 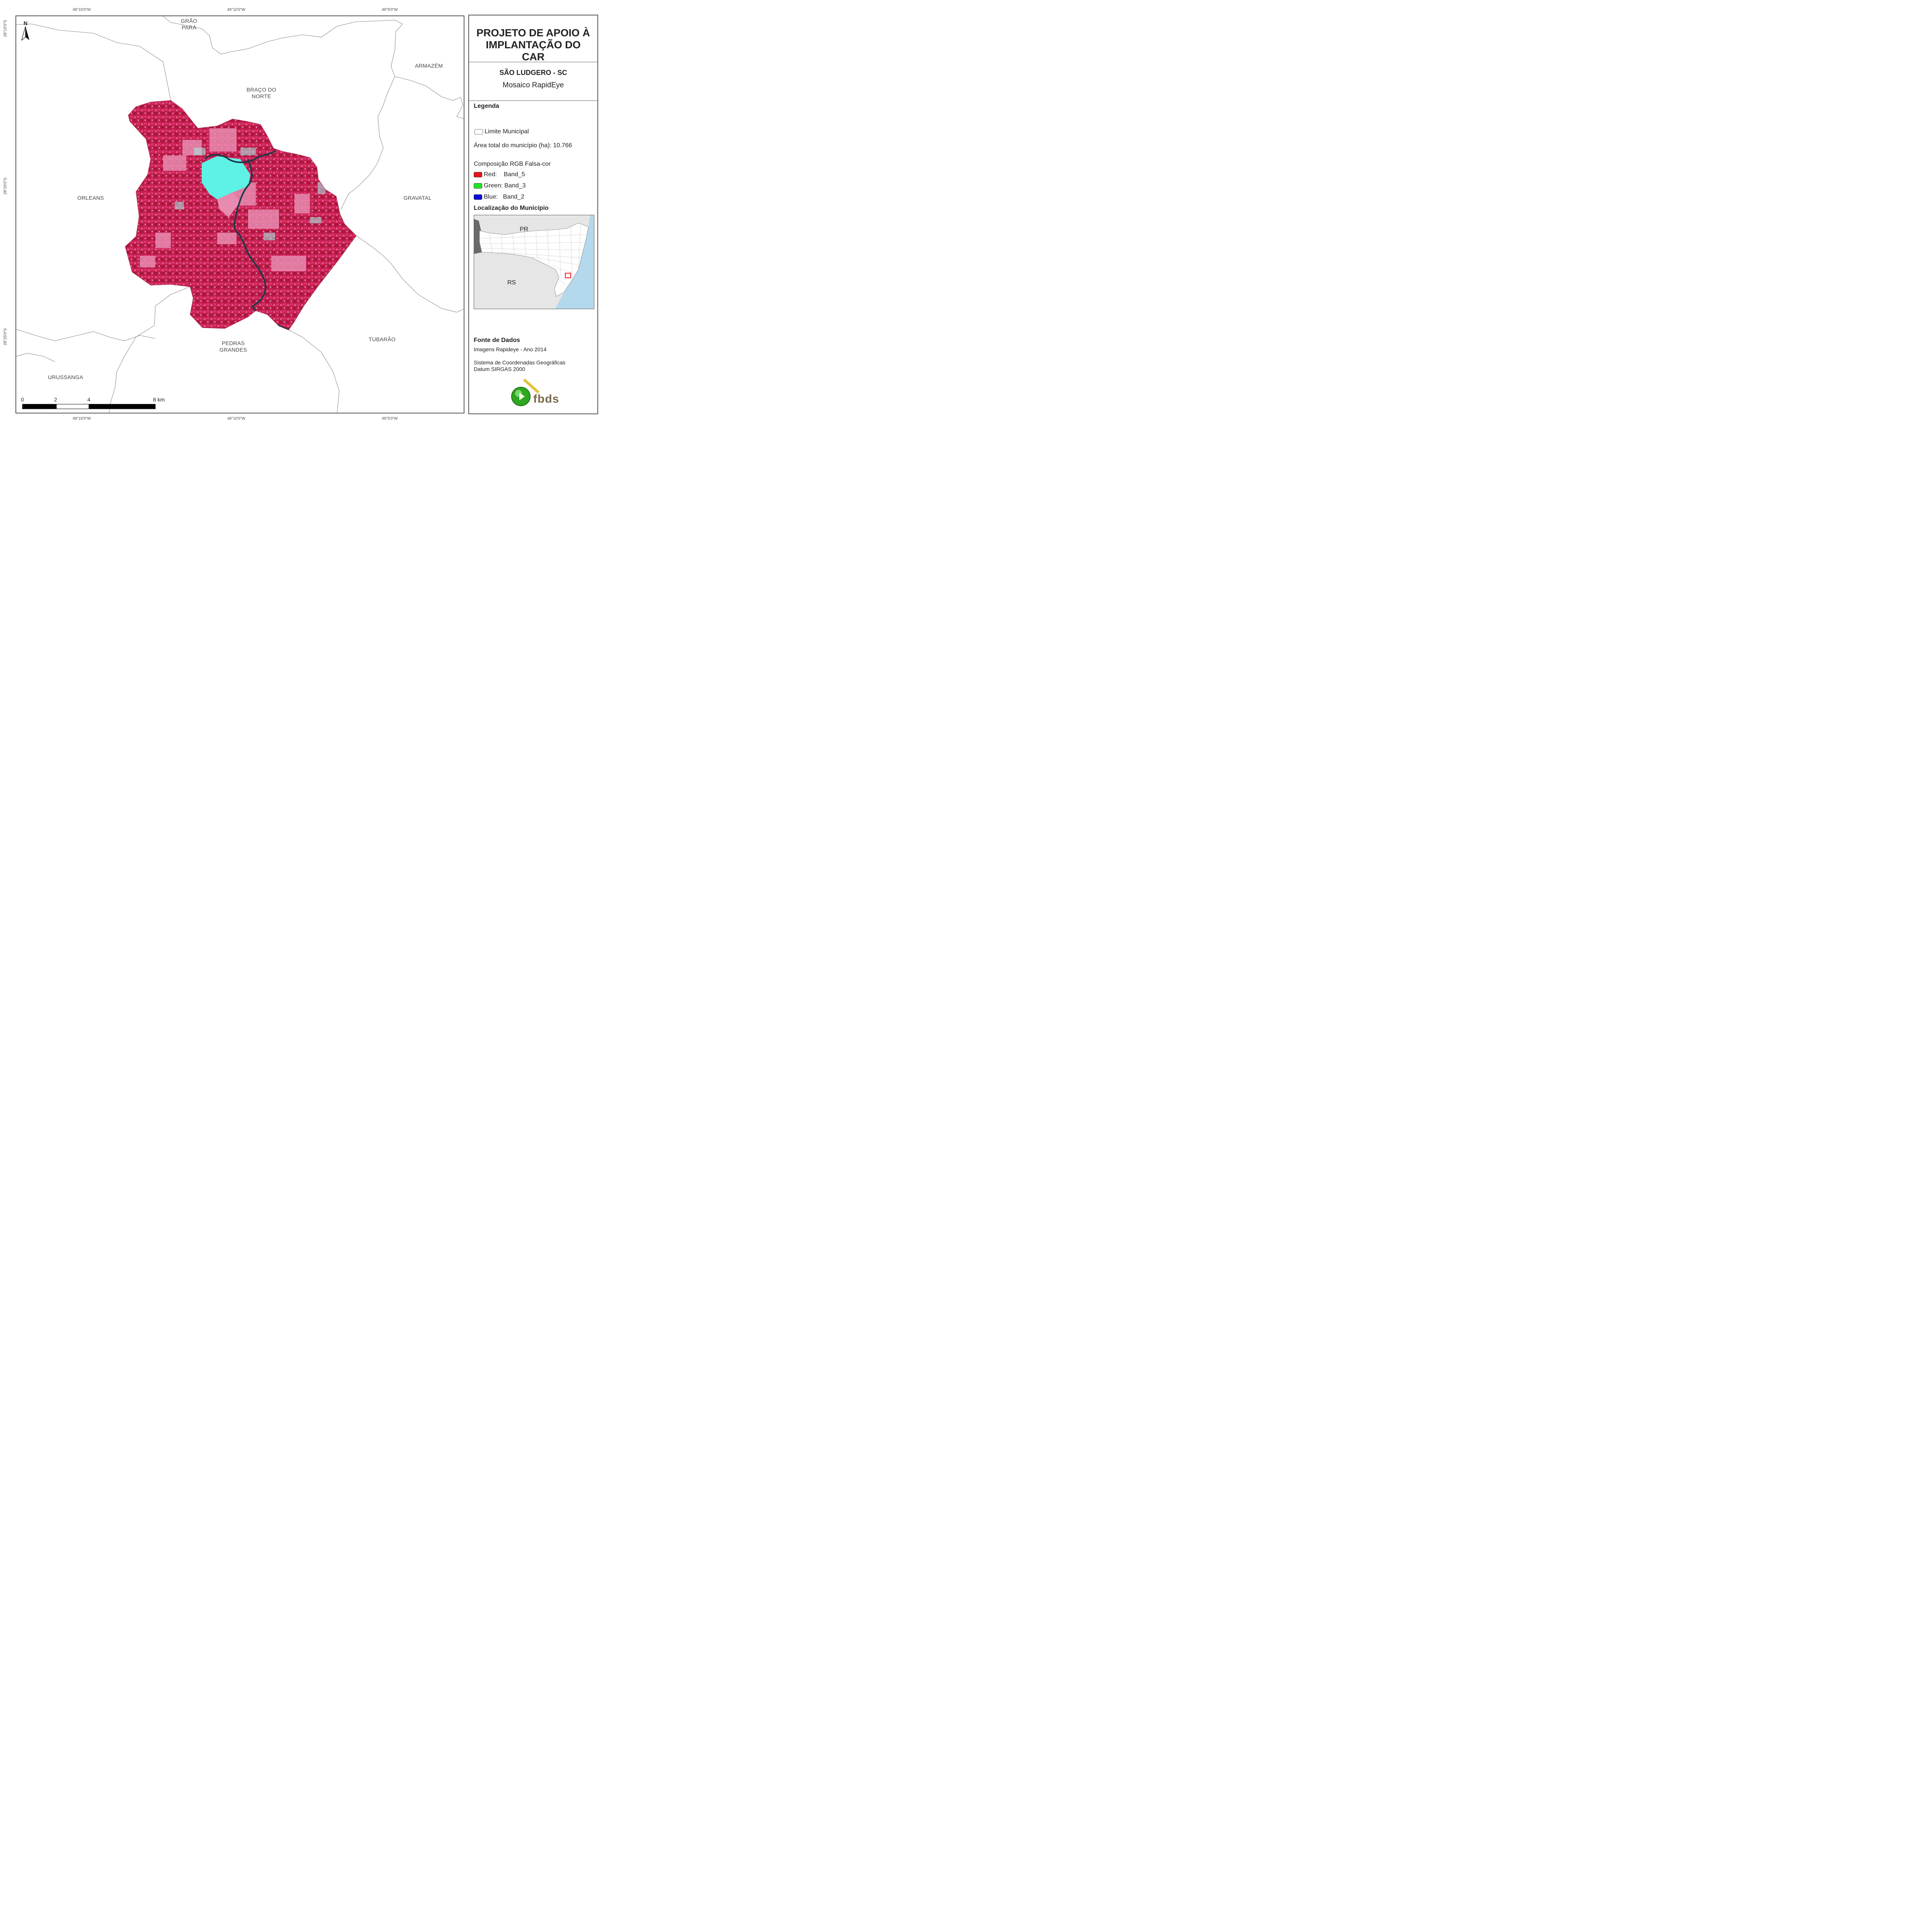 I want to click on map-subtitle: Mosaico RapidEye, so click(x=533, y=85).